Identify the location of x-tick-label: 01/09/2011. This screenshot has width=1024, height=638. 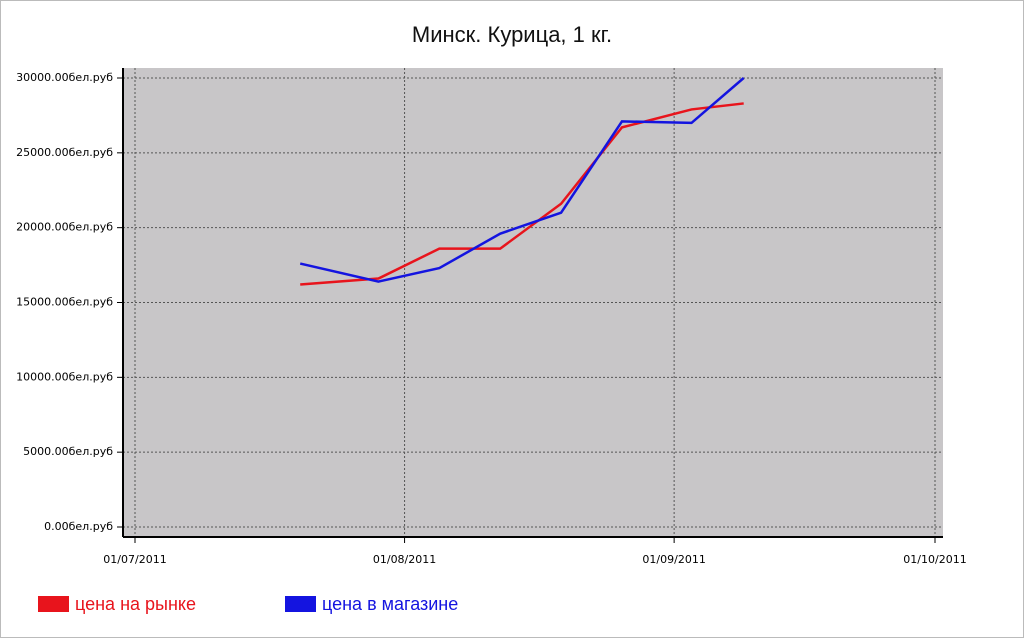
(673, 559).